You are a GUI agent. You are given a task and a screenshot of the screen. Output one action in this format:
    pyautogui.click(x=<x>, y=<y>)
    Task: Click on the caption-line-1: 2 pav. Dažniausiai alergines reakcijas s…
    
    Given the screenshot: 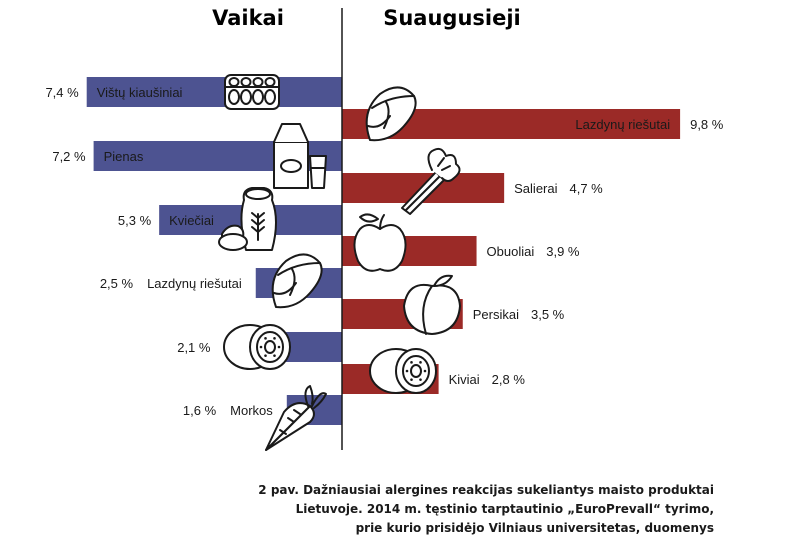 What is the action you would take?
    pyautogui.click(x=486, y=490)
    